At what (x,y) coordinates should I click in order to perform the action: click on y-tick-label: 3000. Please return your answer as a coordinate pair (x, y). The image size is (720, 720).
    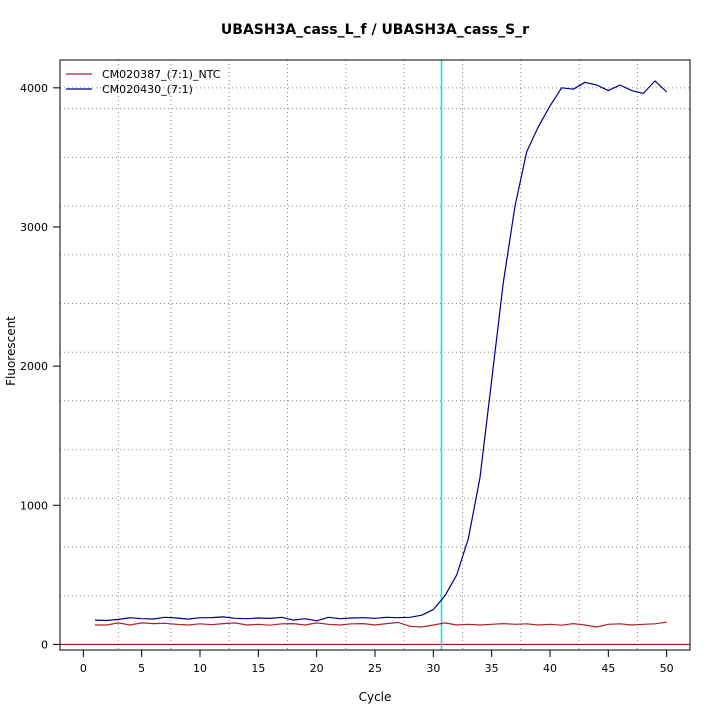
    Looking at the image, I should click on (34, 227).